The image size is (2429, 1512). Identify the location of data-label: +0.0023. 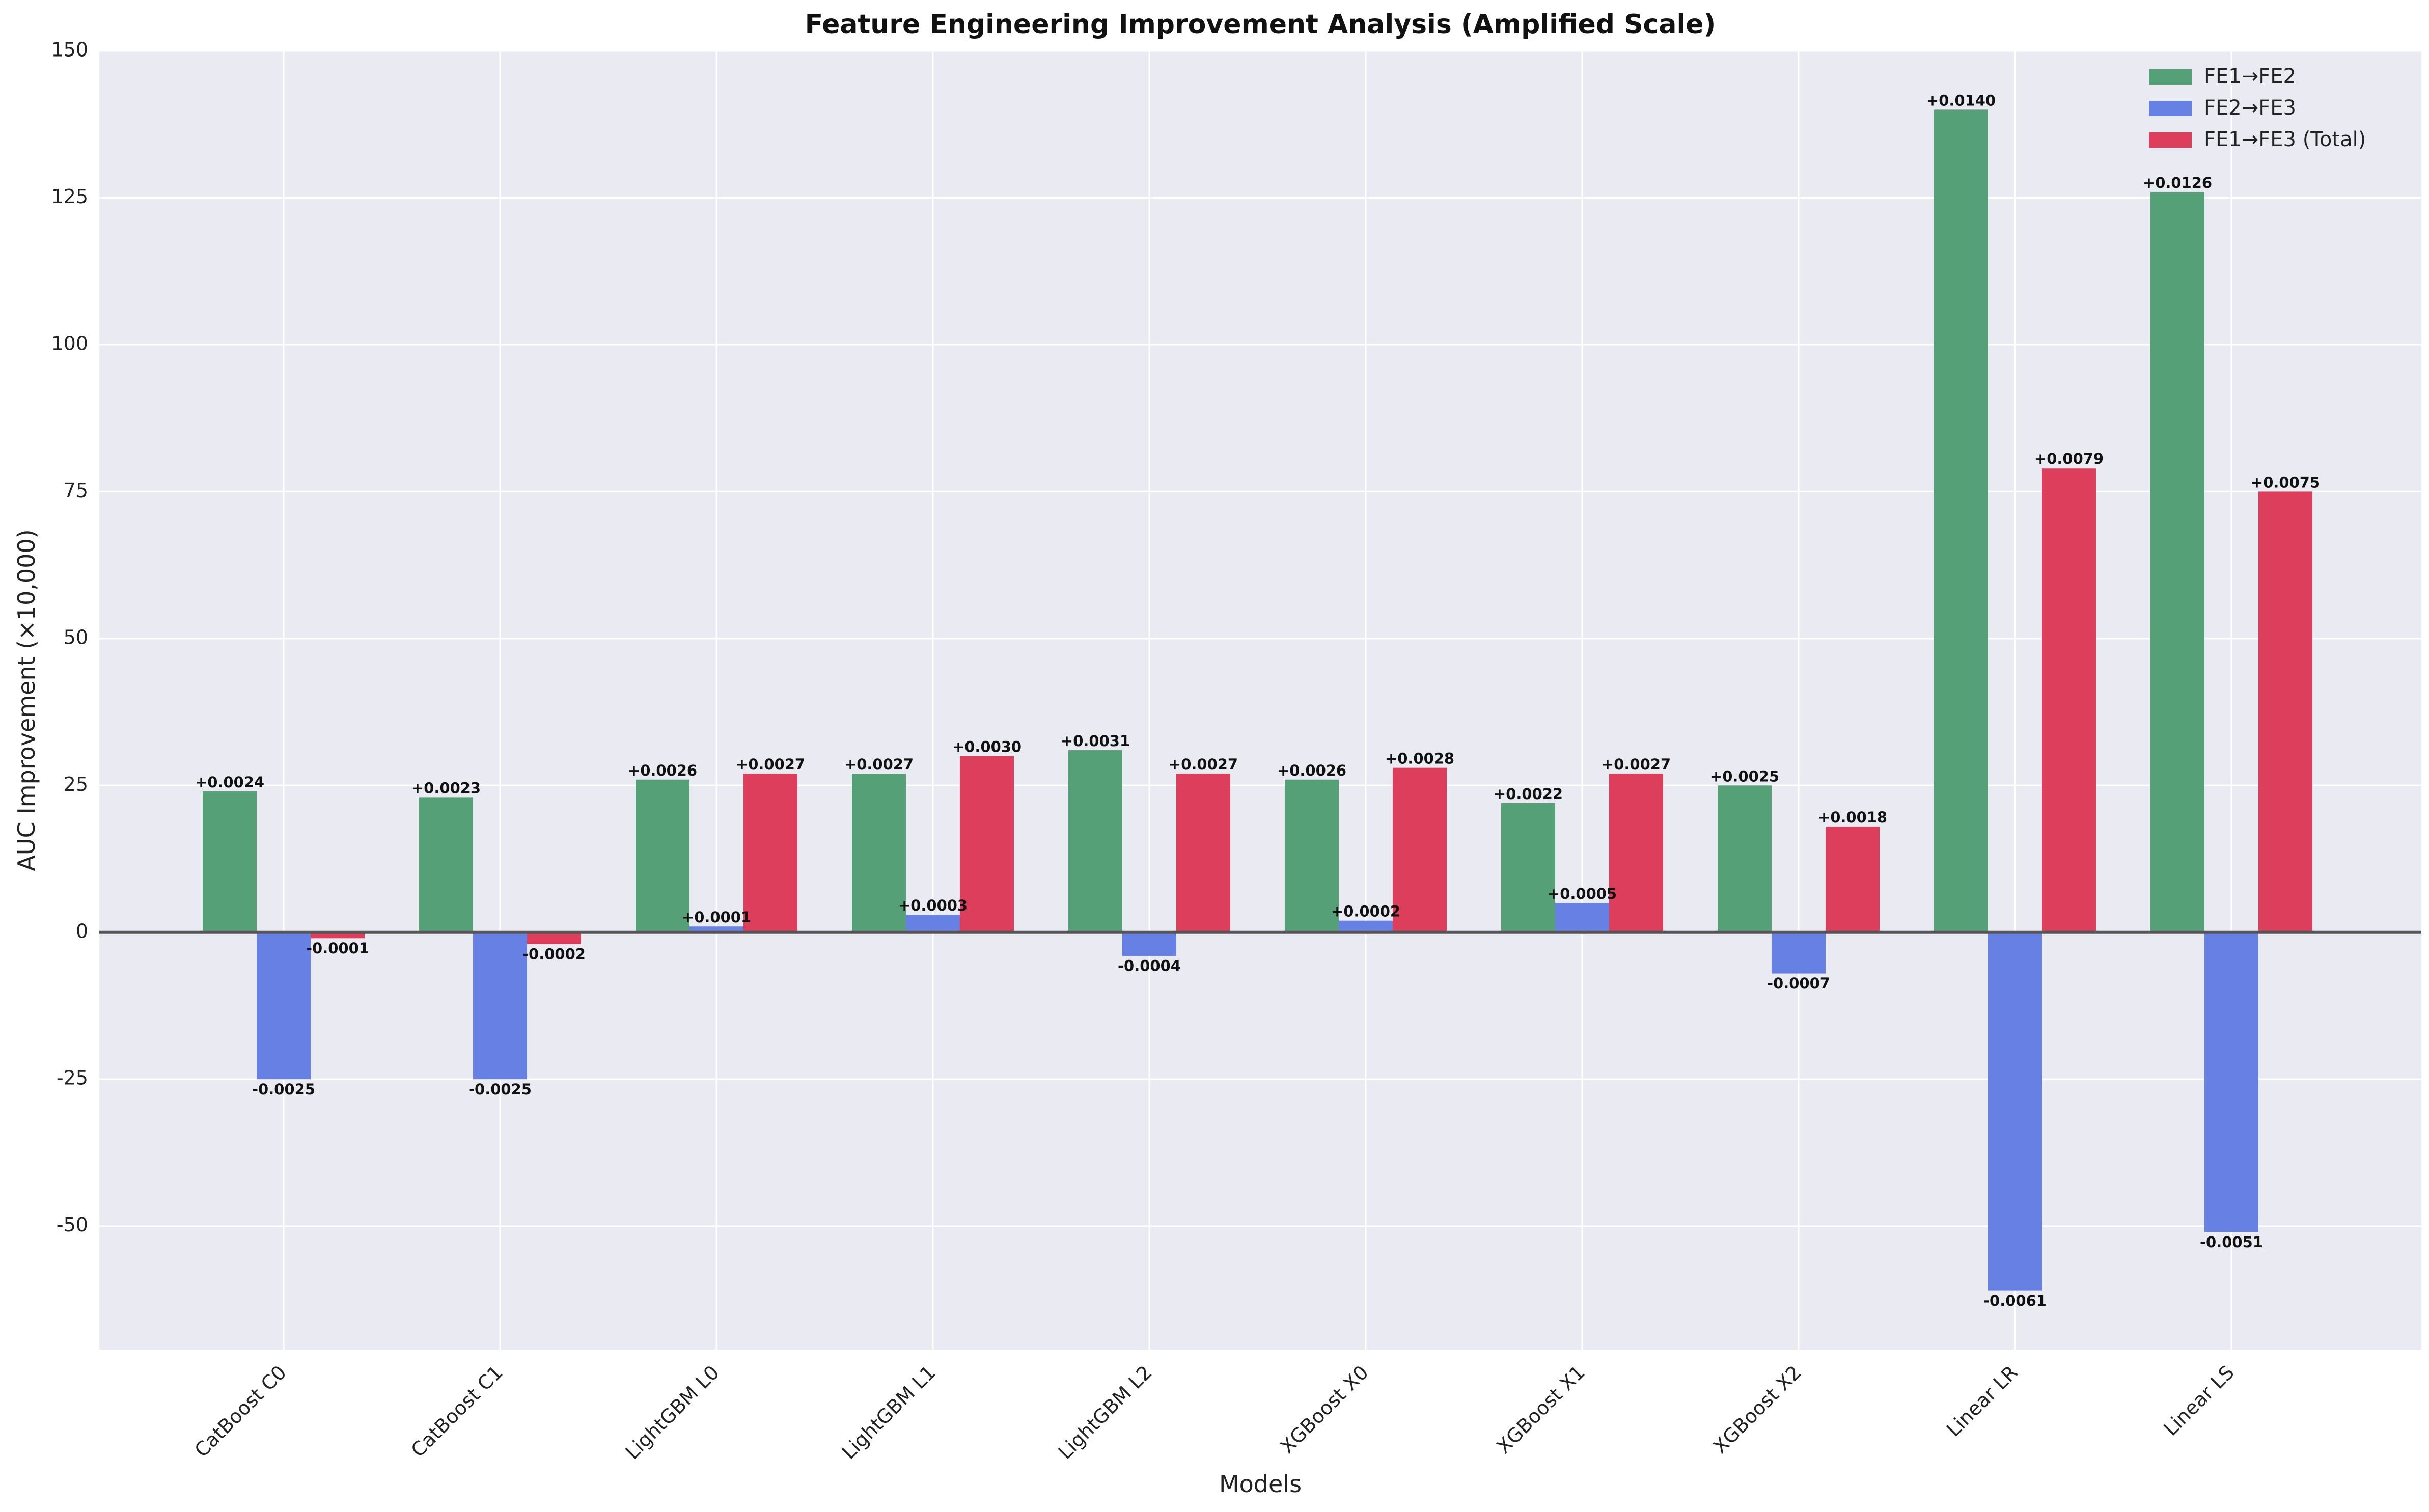
(446, 787).